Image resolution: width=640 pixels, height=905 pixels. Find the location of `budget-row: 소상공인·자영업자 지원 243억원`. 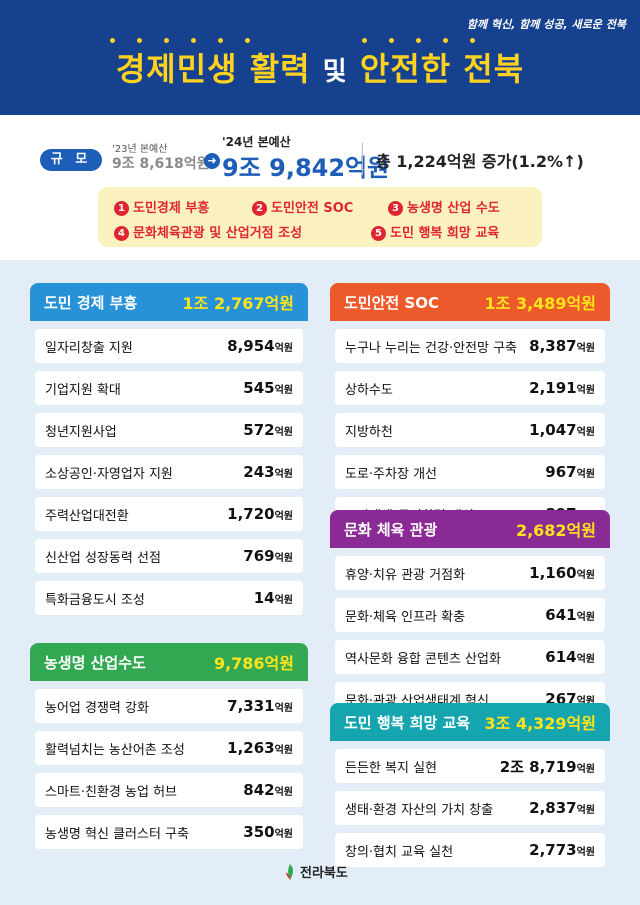

budget-row: 소상공인·자영업자 지원 243억원 is located at coordinates (169, 472).